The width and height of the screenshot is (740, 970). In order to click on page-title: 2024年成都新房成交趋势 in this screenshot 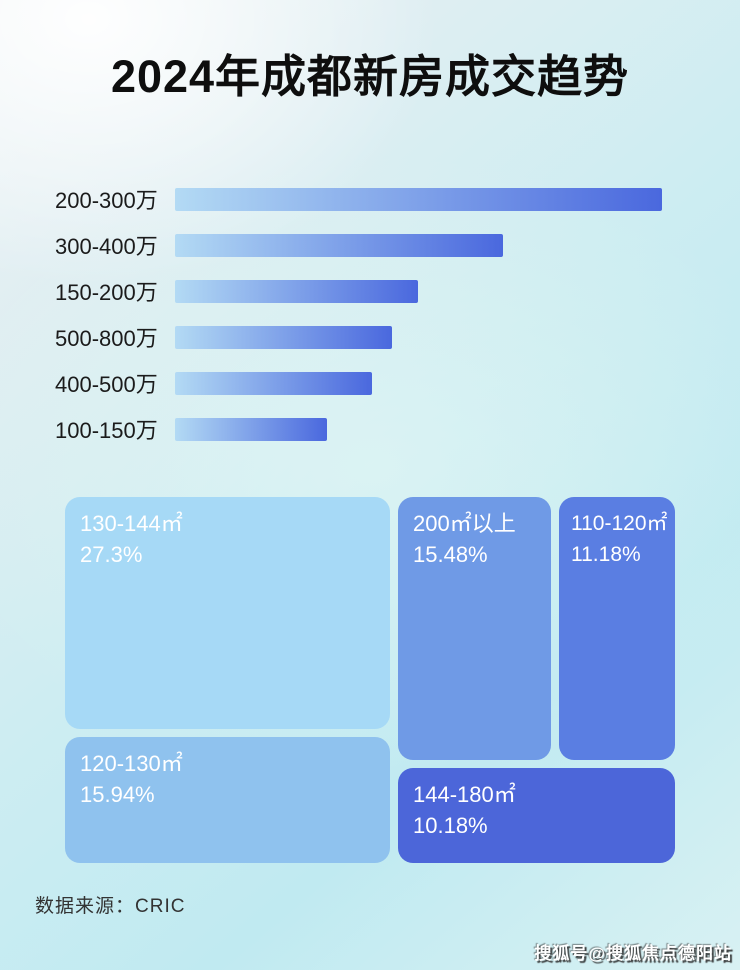, I will do `click(370, 76)`.